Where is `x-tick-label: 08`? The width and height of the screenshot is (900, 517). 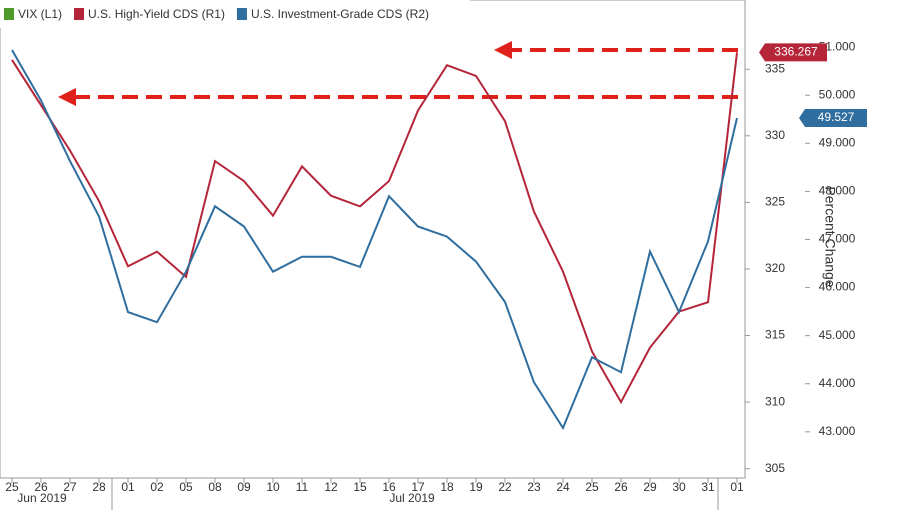 x-tick-label: 08 is located at coordinates (215, 487).